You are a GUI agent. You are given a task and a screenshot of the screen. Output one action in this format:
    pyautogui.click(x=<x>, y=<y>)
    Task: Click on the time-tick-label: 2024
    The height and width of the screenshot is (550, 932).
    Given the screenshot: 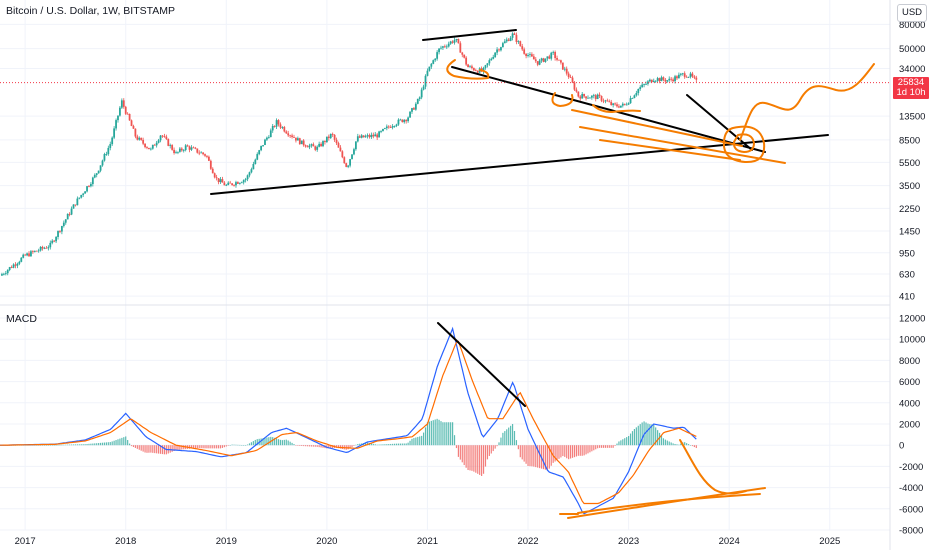 What is the action you would take?
    pyautogui.click(x=729, y=541)
    